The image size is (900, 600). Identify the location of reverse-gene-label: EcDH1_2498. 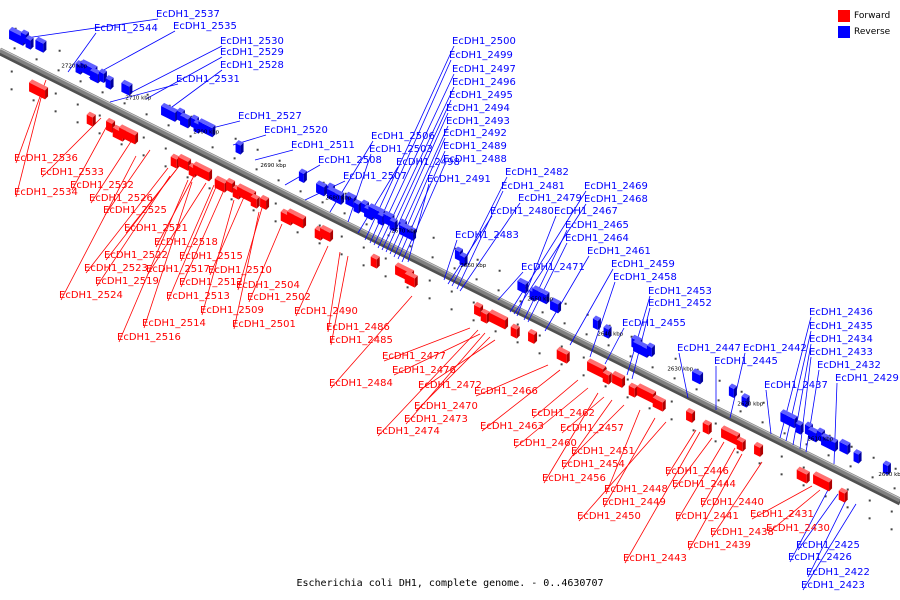
(428, 162).